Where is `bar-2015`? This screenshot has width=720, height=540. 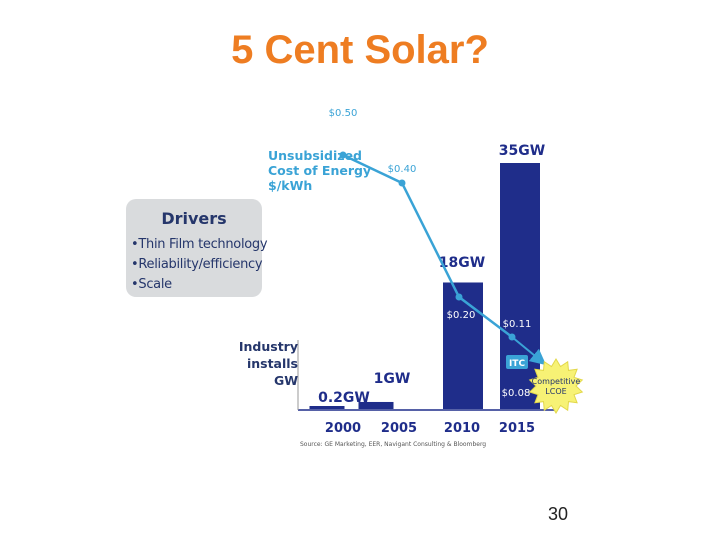
bar-2015 is located at coordinates (520, 286).